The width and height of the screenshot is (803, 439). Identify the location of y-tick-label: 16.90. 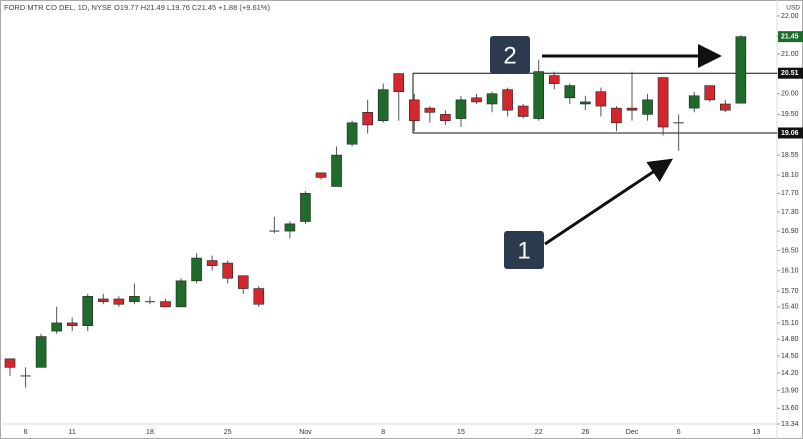
(790, 231).